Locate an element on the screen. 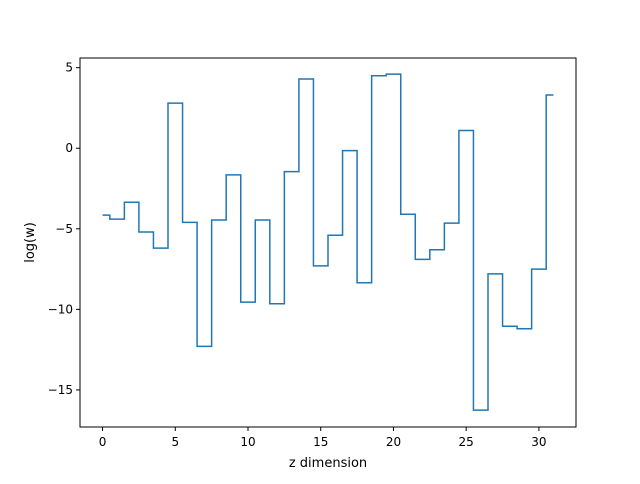  y-axis-ticks: 5 0 −5 −10 −15 is located at coordinates (64, 229).